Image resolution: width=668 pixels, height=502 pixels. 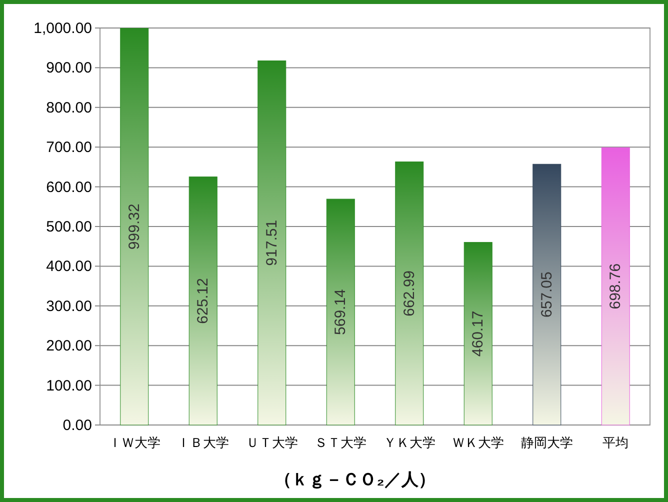 I want to click on data-label: 999.32, so click(x=134, y=227).